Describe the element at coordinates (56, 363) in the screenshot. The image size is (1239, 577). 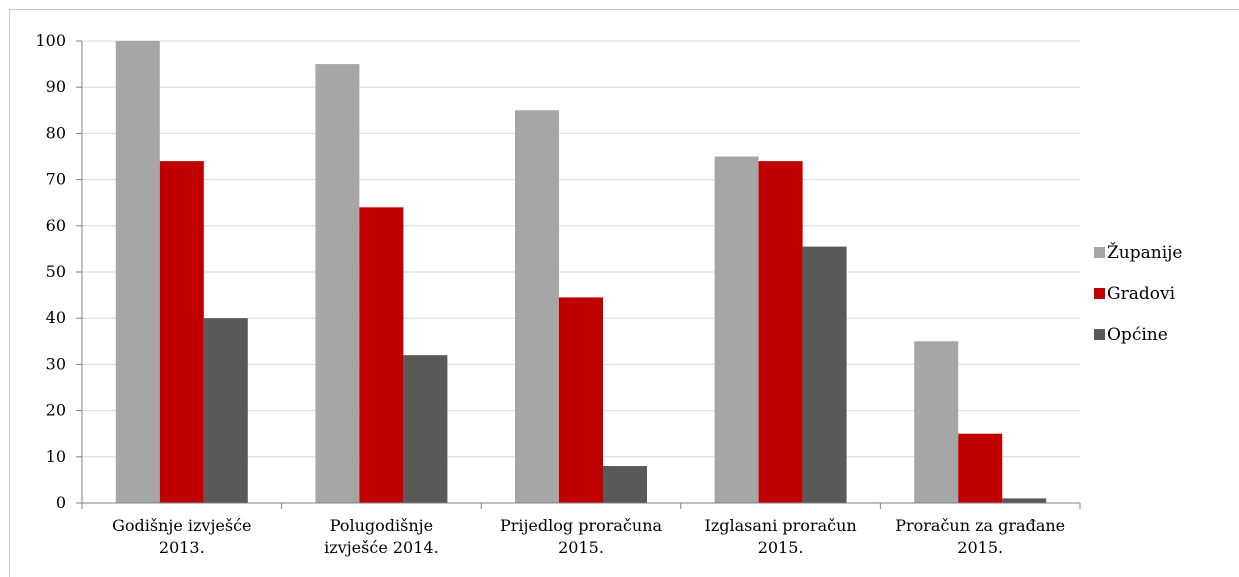
I see `y-tick-label: 30` at that location.